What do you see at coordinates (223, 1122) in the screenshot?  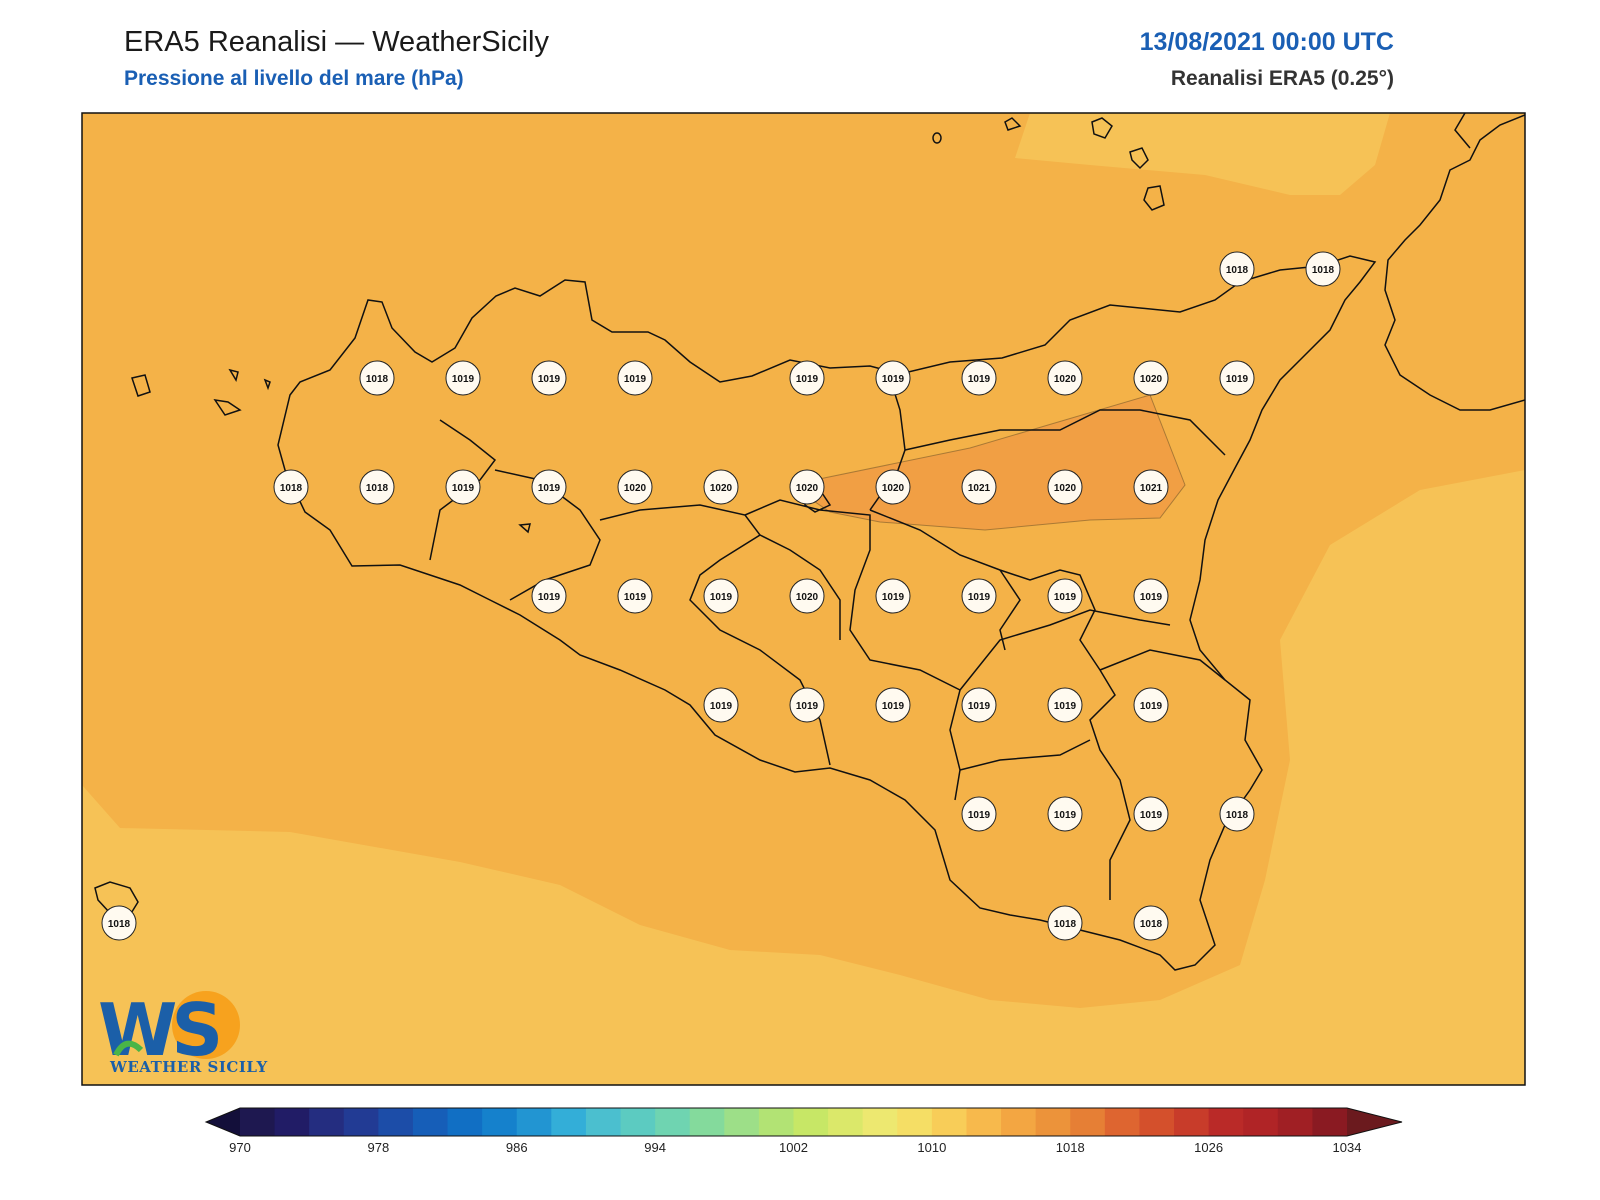 I see `colorbar-extend-min` at bounding box center [223, 1122].